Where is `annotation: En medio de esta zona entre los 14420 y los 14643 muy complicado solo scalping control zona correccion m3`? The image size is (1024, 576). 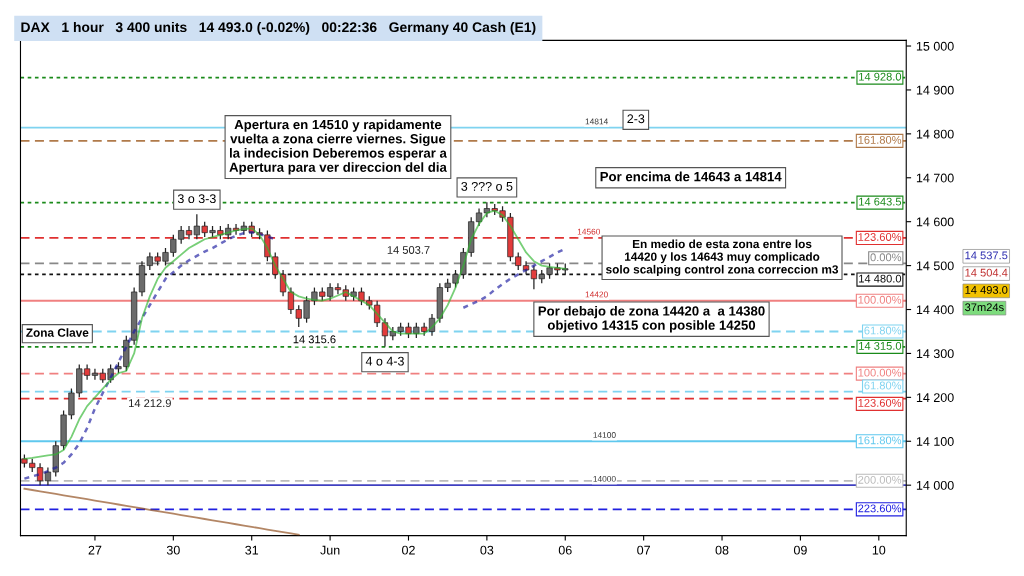
annotation: En medio de esta zona entre los 14420 y los 14643 muy complicado solo scalping control zona correccion m3 is located at coordinates (722, 257).